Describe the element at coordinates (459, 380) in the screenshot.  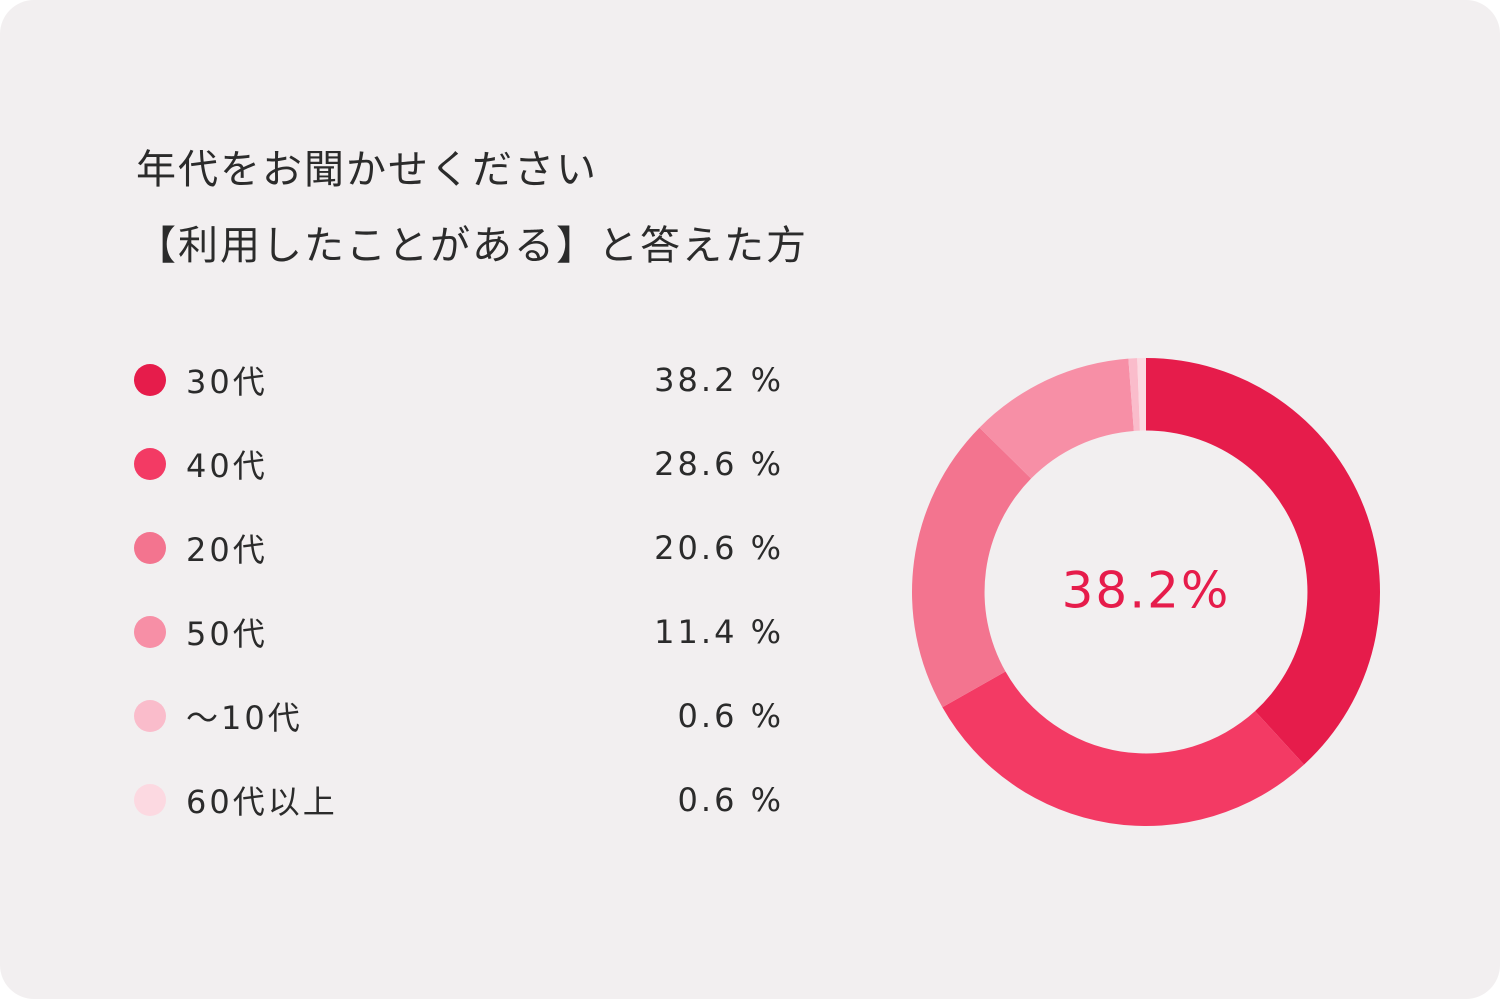
I see `legend-item: 30代 38.2 %` at that location.